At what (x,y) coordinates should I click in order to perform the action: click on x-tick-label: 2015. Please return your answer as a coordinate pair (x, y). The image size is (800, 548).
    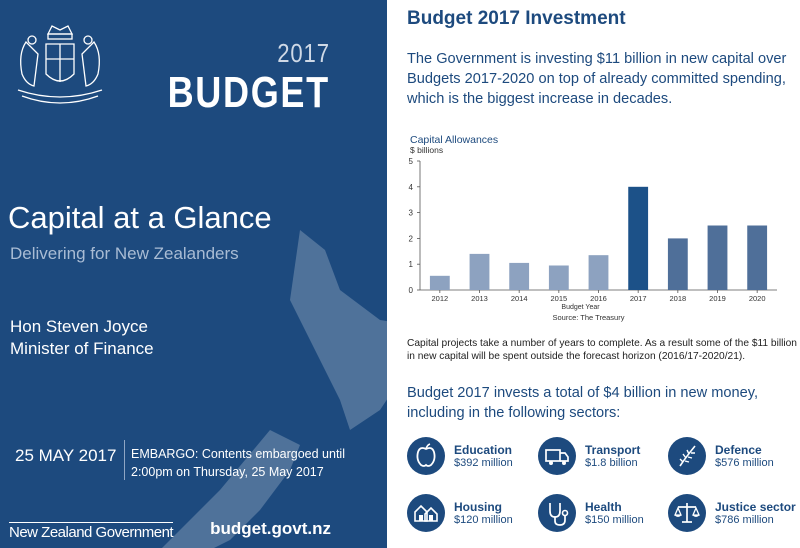
    Looking at the image, I should click on (558, 298).